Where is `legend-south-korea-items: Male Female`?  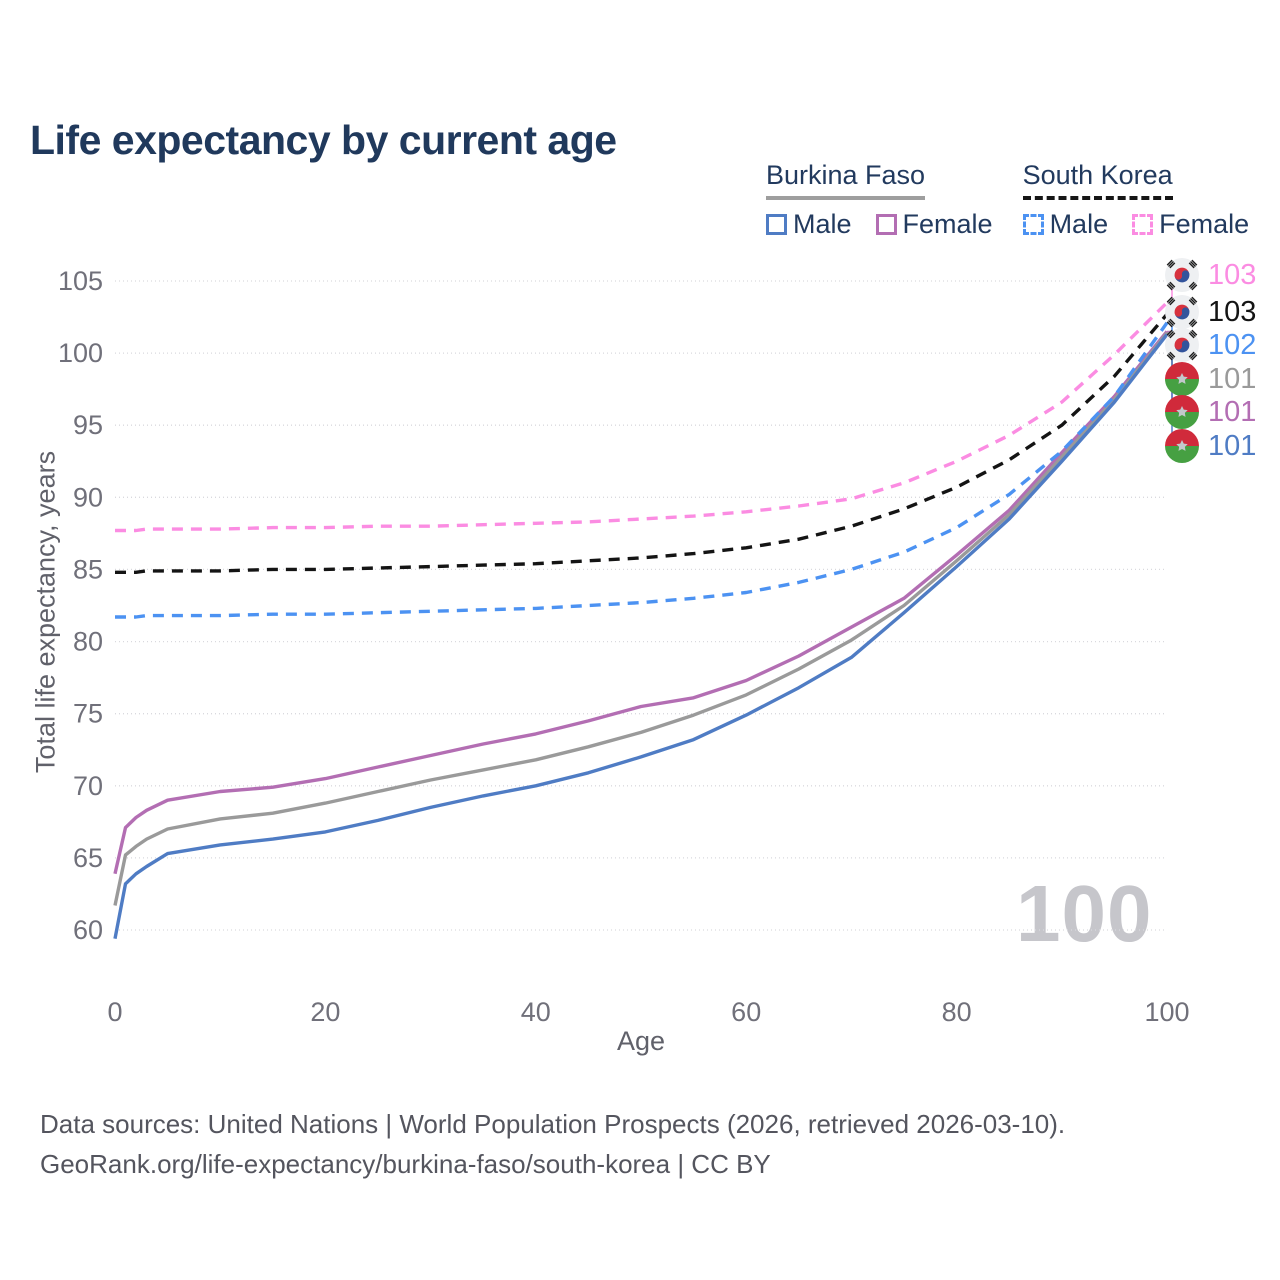
legend-south-korea-items: Male Female is located at coordinates (1135, 224).